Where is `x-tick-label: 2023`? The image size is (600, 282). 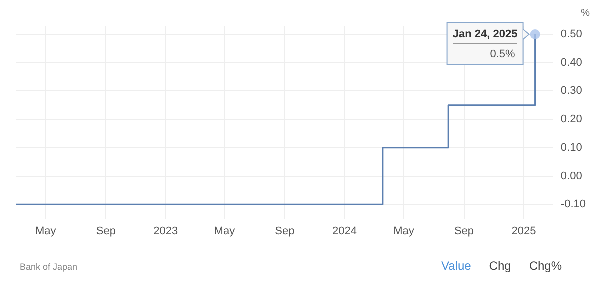 x-tick-label: 2023 is located at coordinates (166, 231).